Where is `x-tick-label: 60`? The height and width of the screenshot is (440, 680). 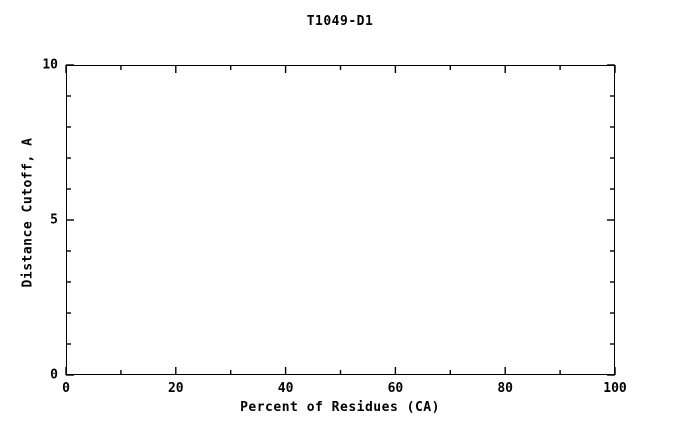 x-tick-label: 60 is located at coordinates (395, 388).